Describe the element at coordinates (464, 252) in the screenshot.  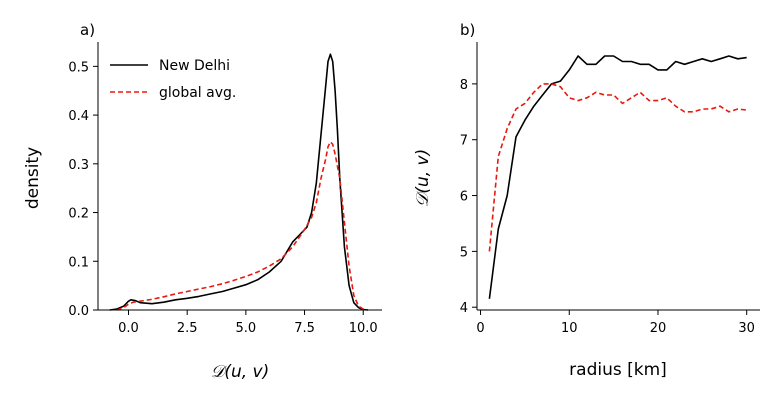
I see `y-tick-label: 5` at that location.